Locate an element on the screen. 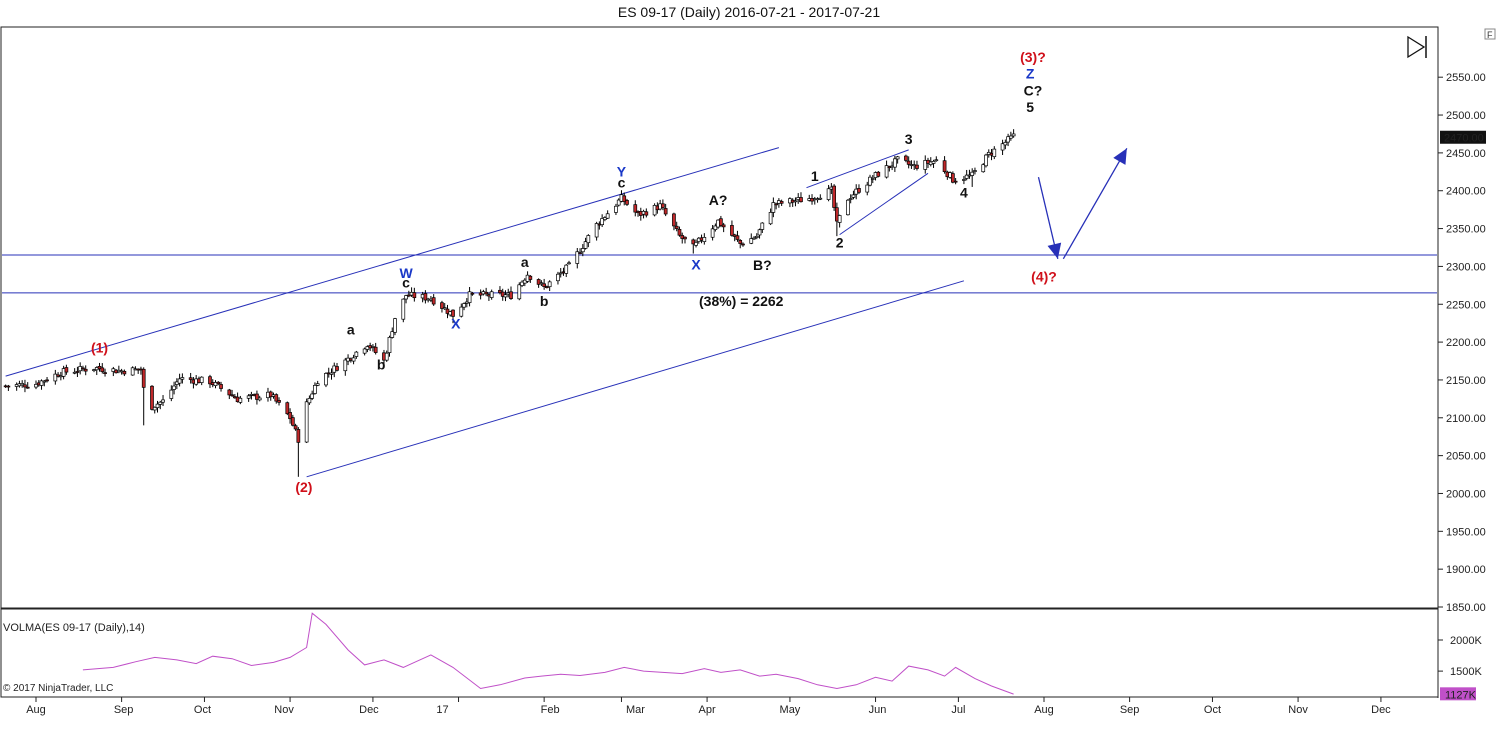  y-tick-label: 2000.00 is located at coordinates (1466, 494).